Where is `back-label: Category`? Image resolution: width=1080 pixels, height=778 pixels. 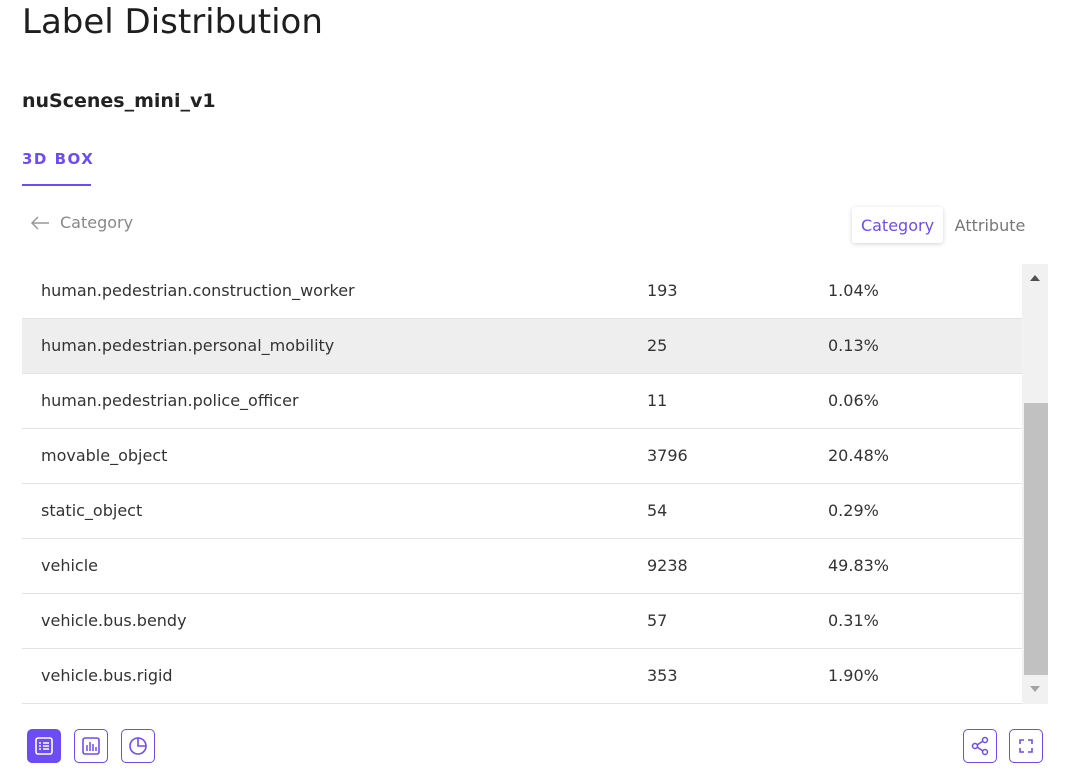
back-label: Category is located at coordinates (97, 222).